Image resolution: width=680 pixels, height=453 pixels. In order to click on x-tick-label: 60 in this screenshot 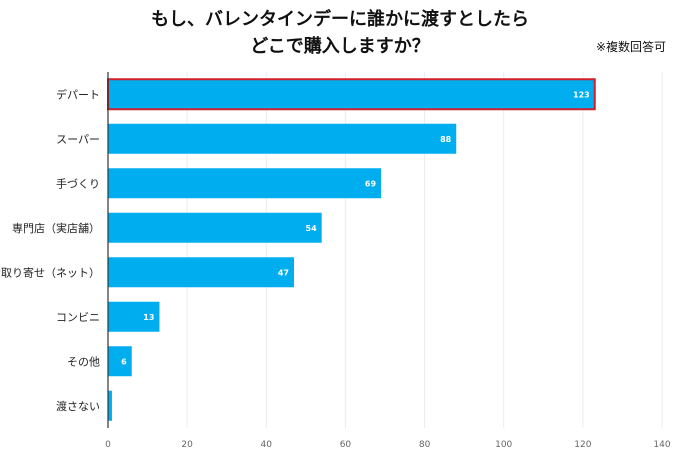, I will do `click(346, 445)`.